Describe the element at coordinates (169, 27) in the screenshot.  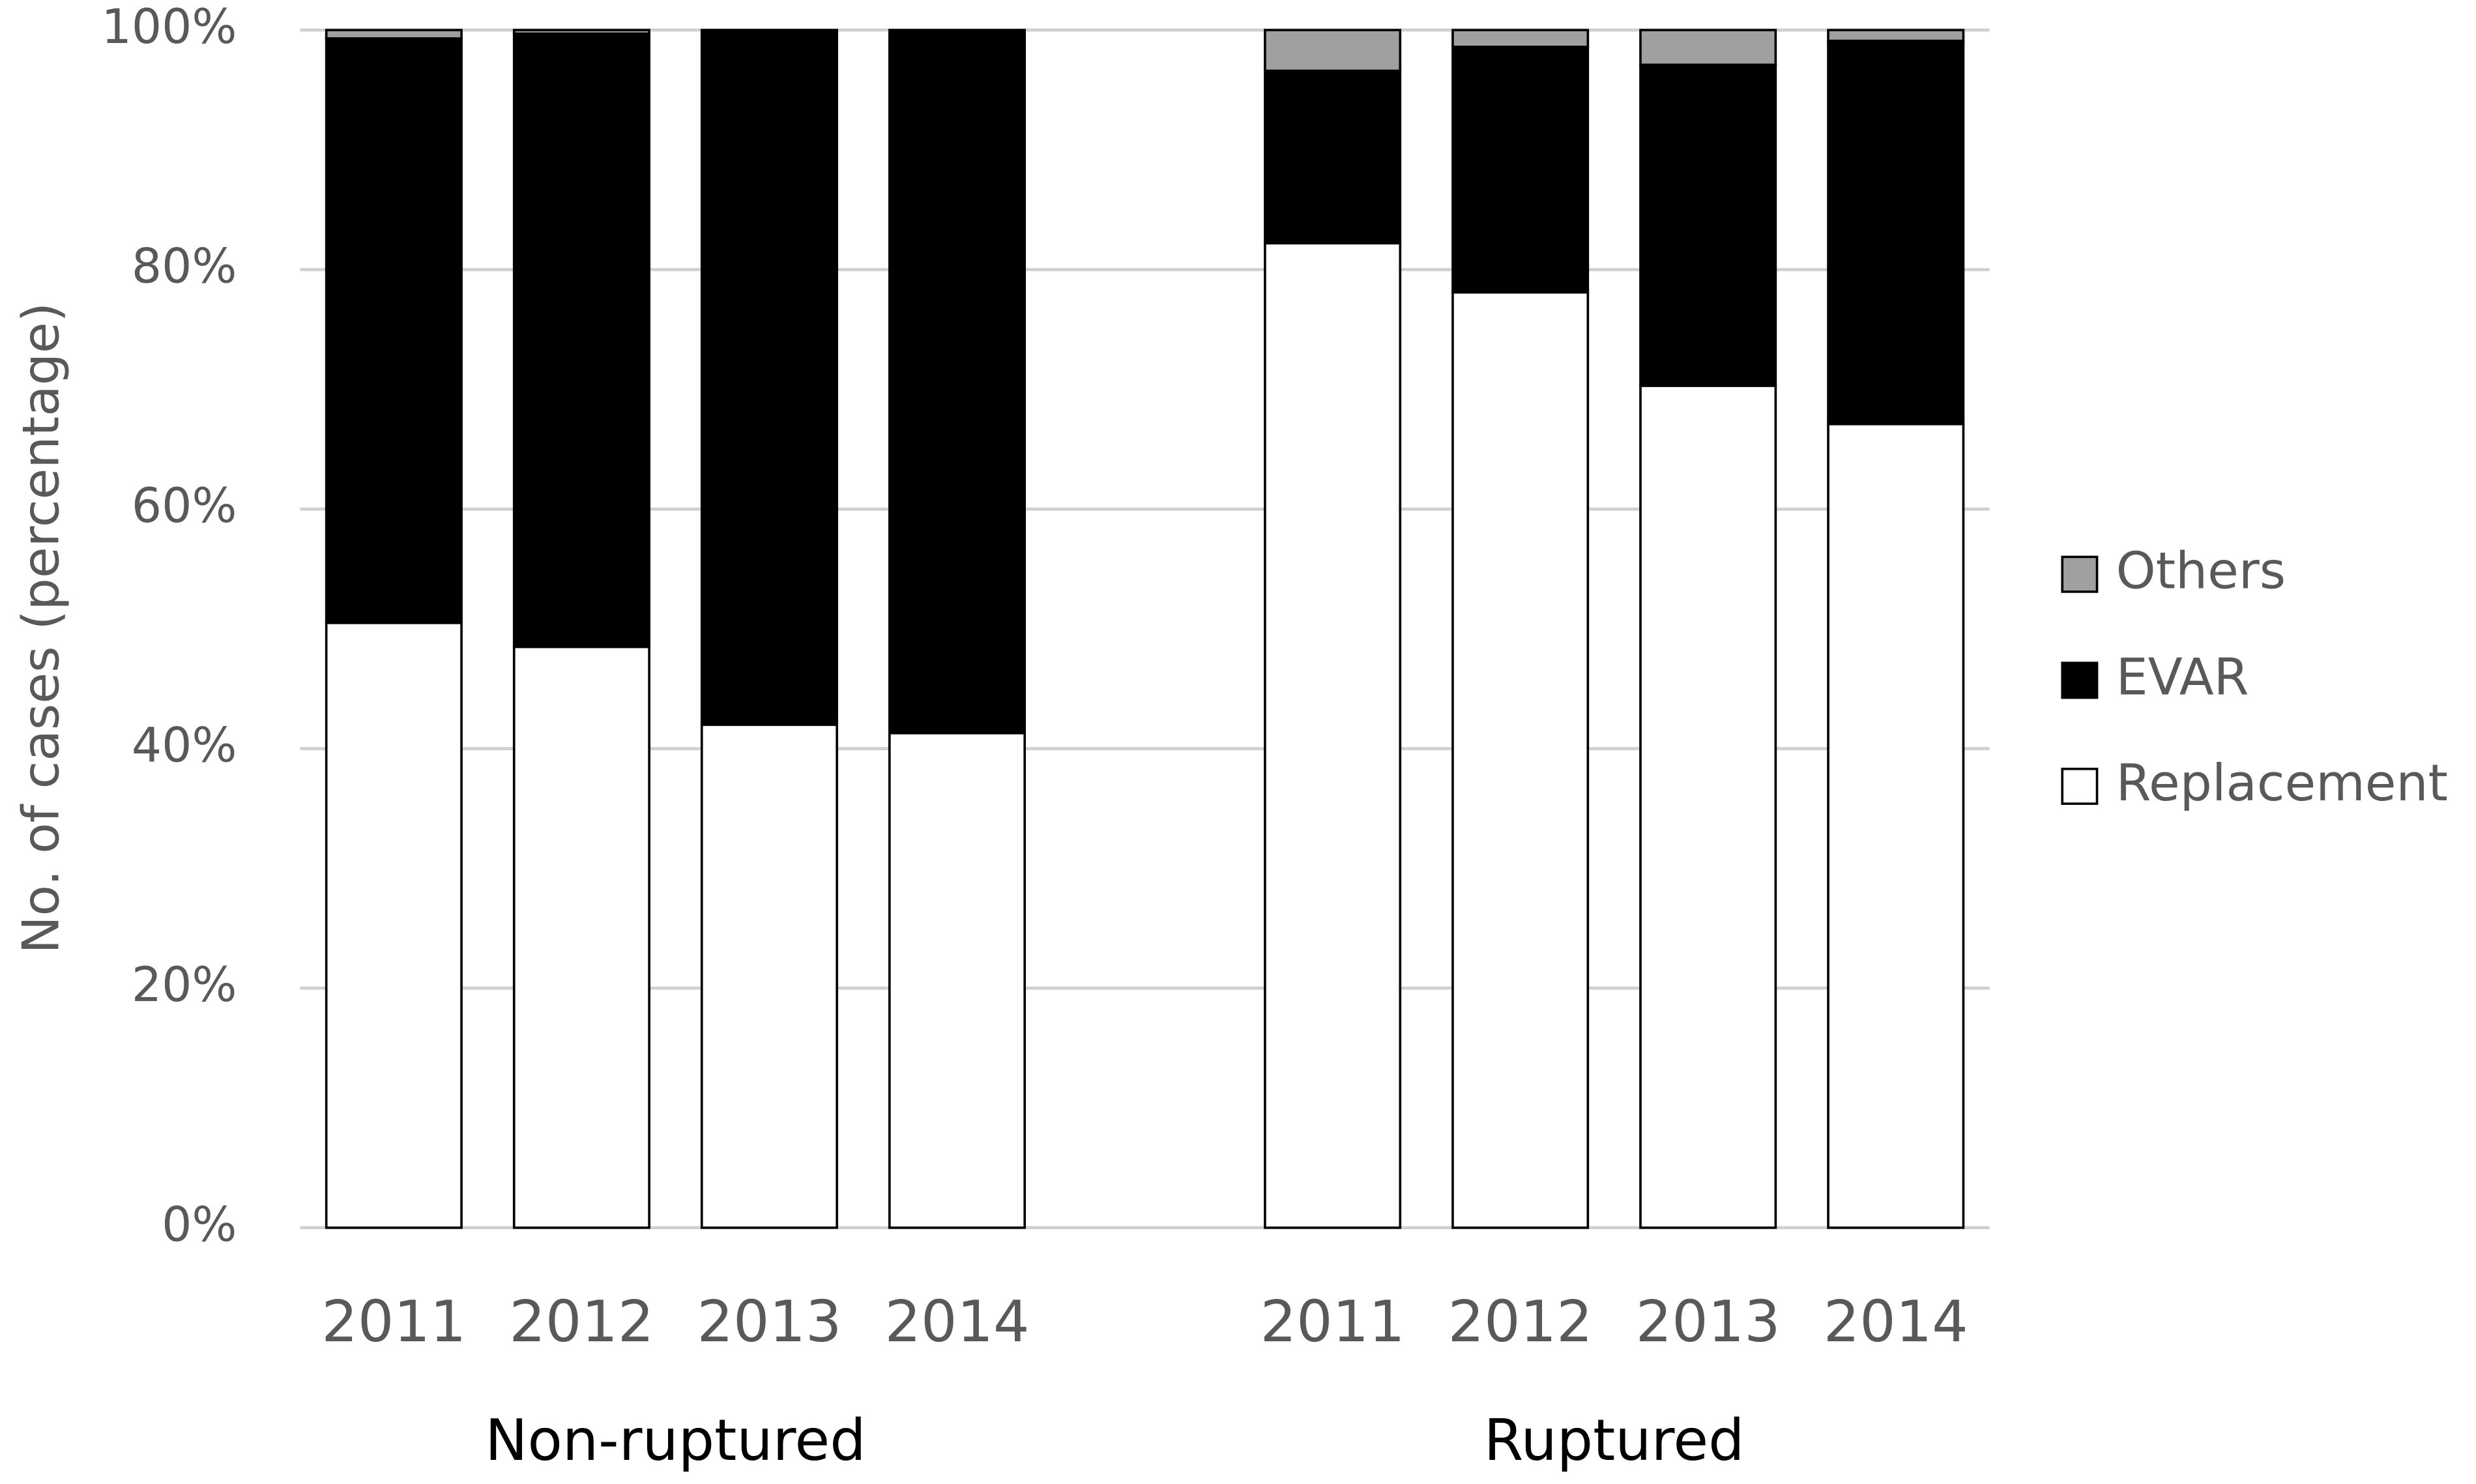
I see `y-tick-label: 100%` at that location.